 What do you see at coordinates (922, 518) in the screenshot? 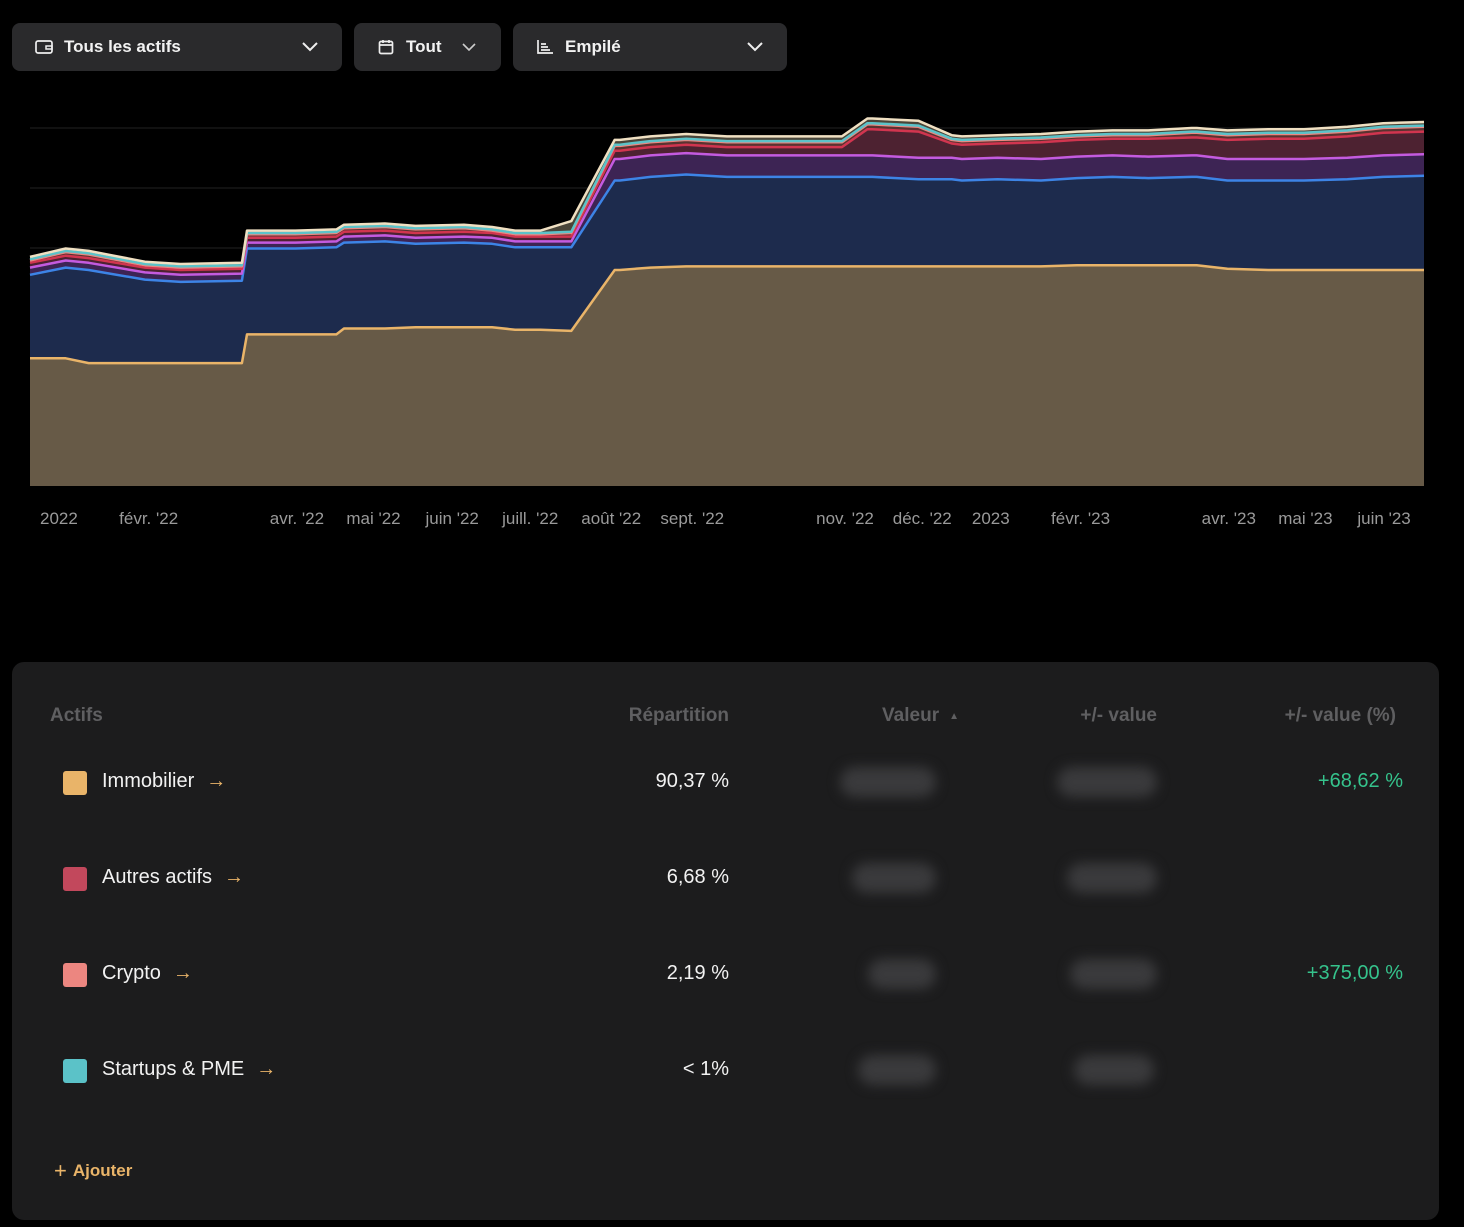
I see `x-tick-label: déc. '22` at bounding box center [922, 518].